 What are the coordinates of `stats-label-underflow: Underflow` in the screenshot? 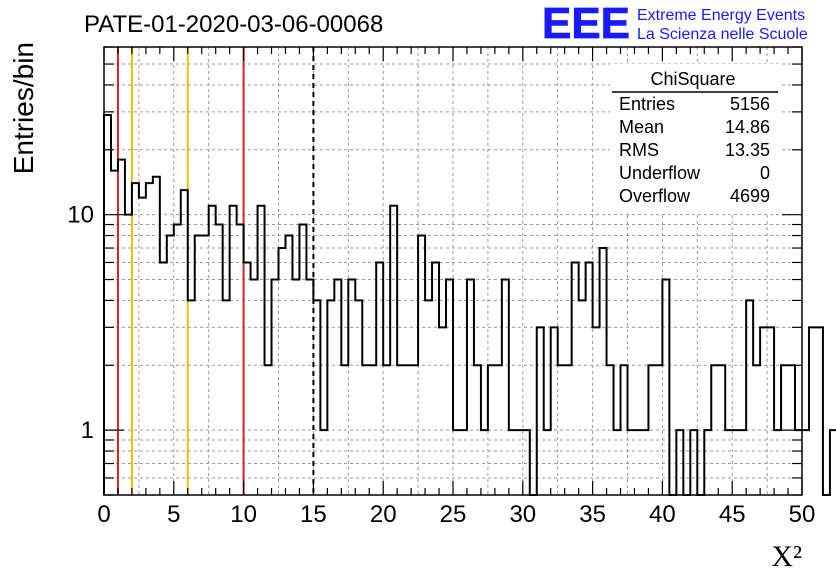 It's located at (660, 173).